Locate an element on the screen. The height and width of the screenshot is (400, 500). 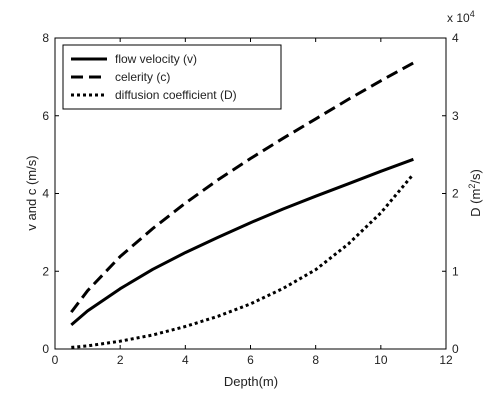
right-y-tick-label: 0 is located at coordinates (455, 349).